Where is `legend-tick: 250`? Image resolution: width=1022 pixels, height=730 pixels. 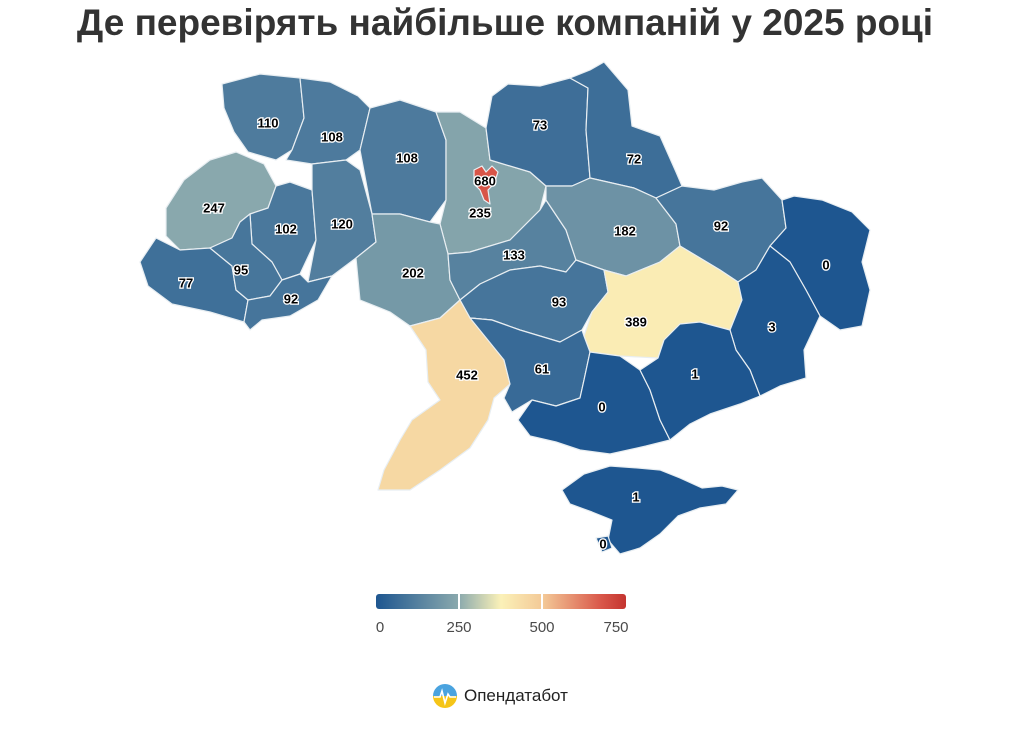
legend-tick: 250 is located at coordinates (459, 627).